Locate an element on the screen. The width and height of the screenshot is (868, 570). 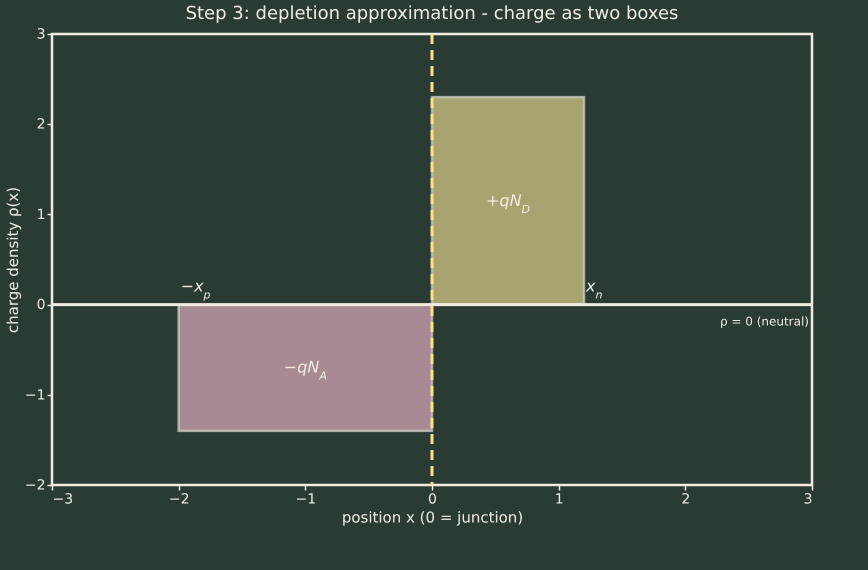
y-tick-label: 2 is located at coordinates (41, 124).